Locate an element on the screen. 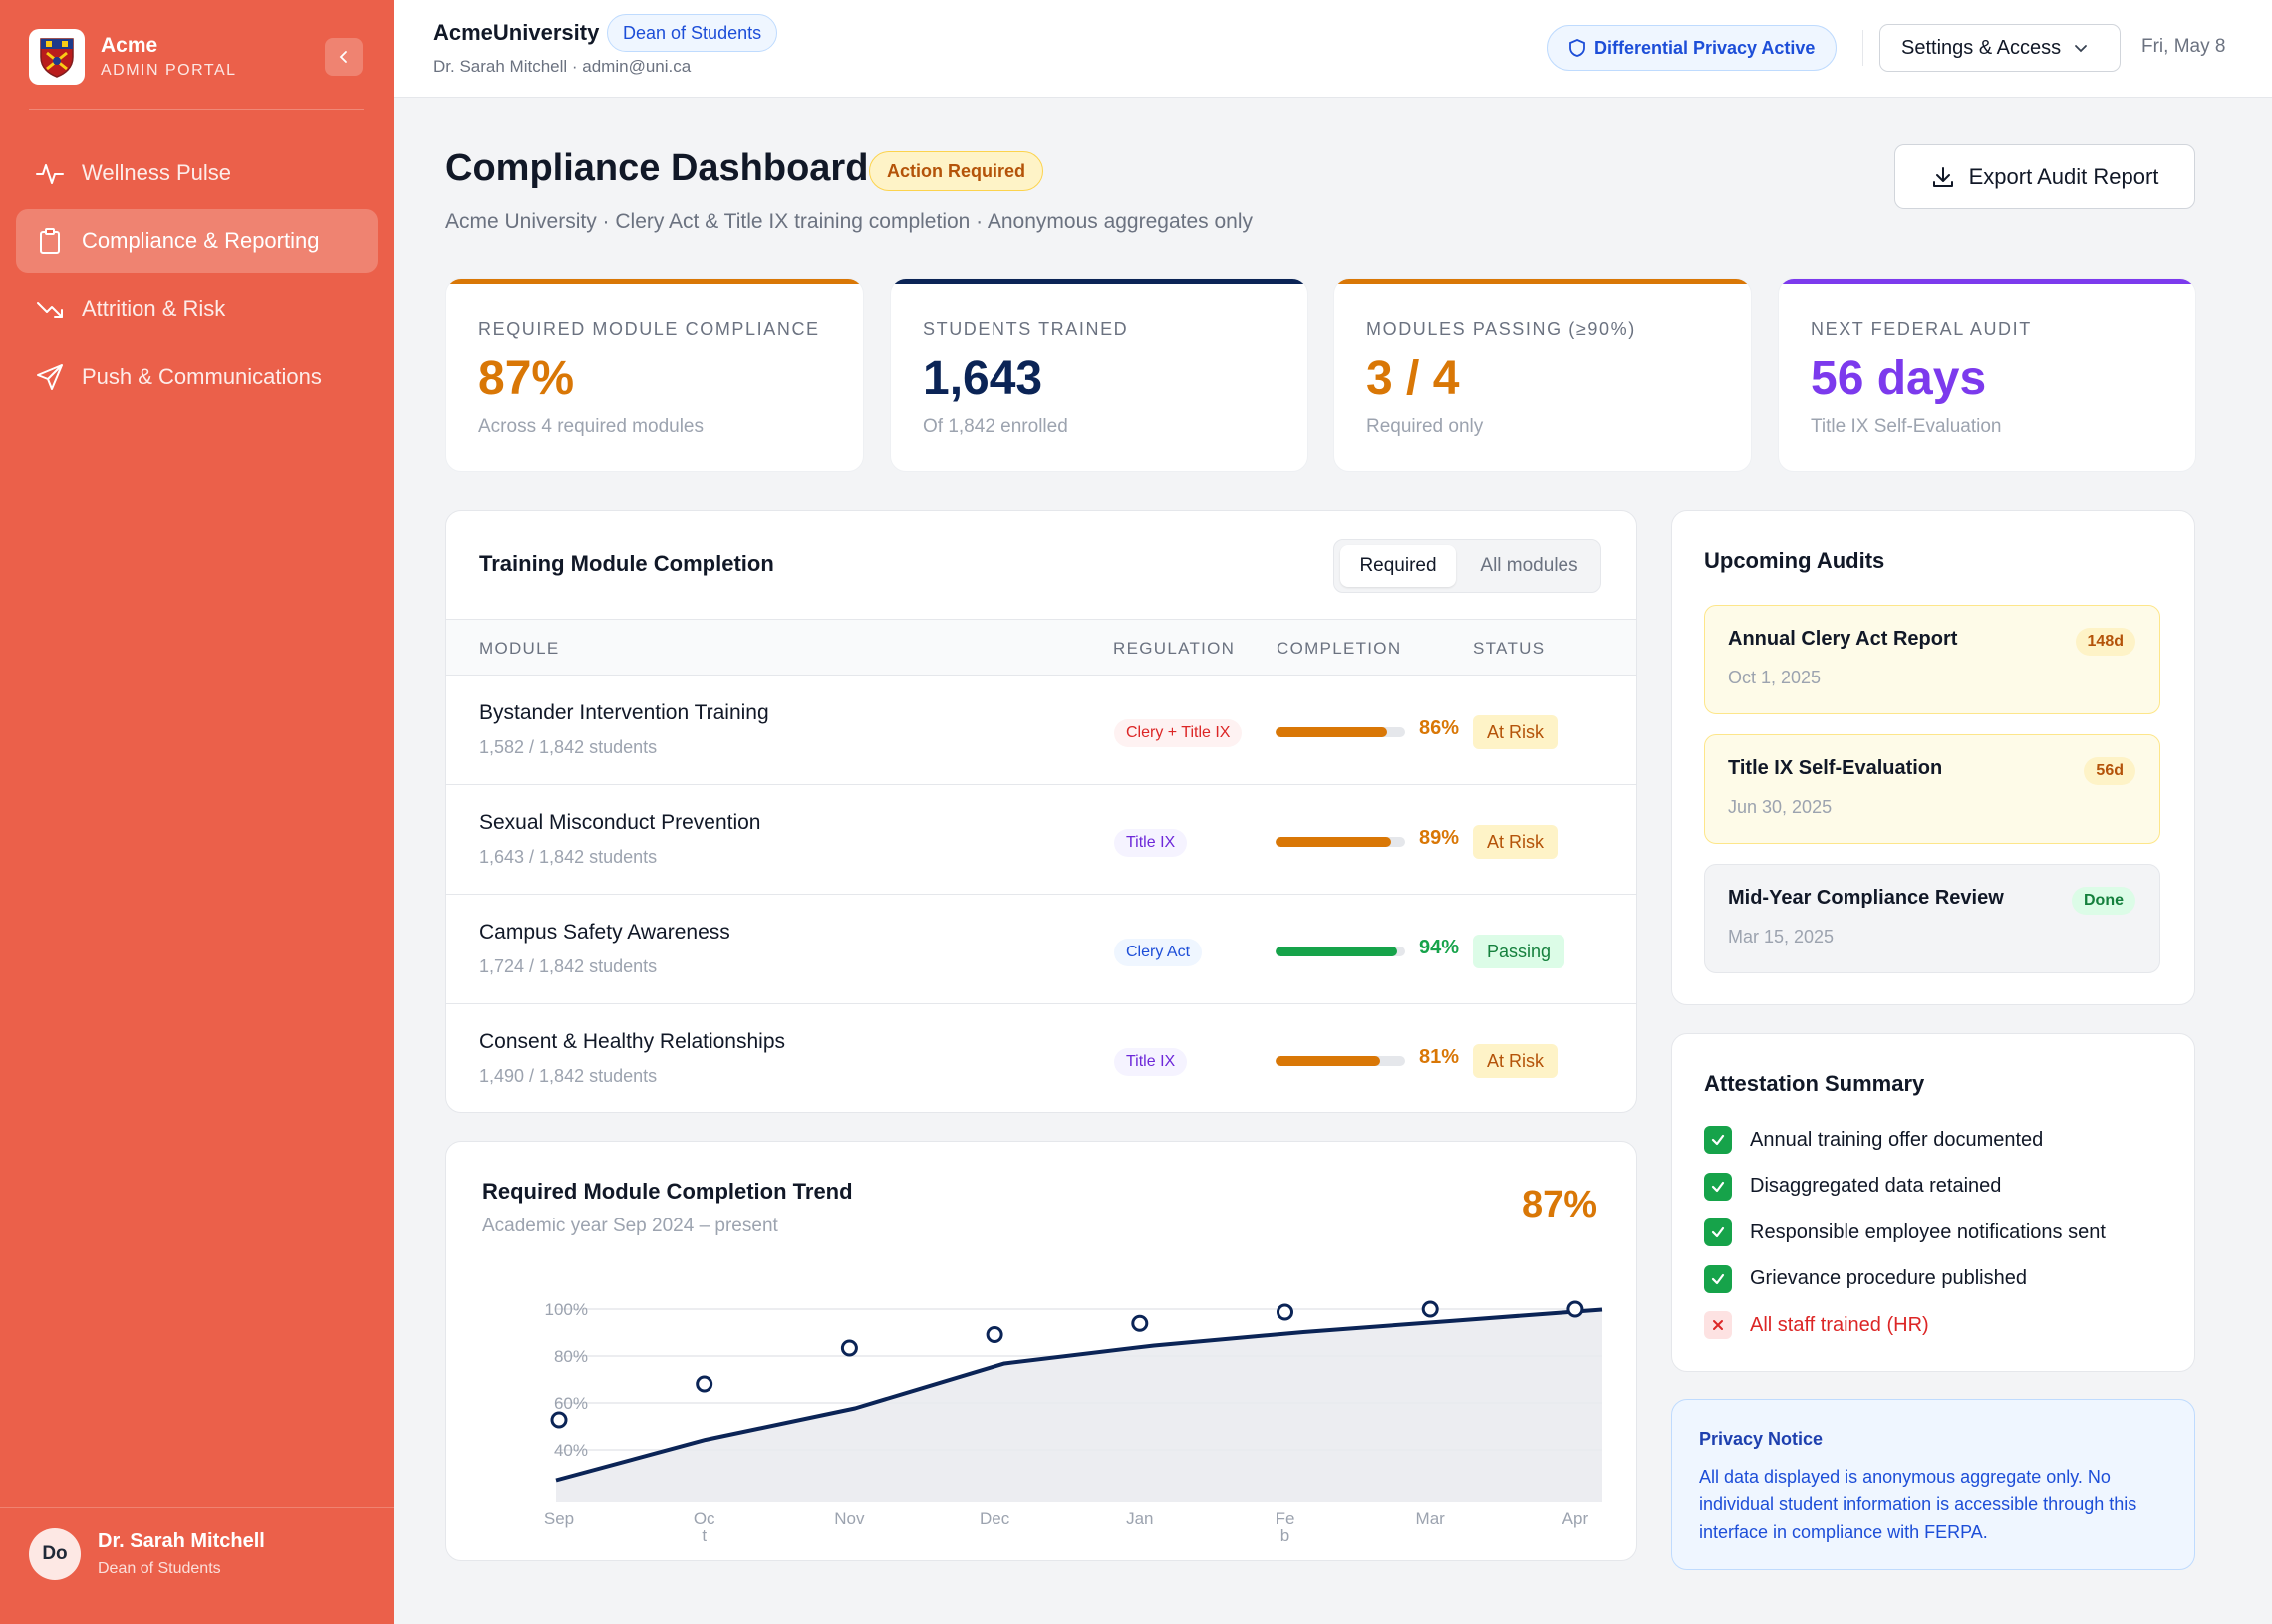  user-email-line: Dr. Sarah Mitchell · admin@uni.ca is located at coordinates (563, 66).